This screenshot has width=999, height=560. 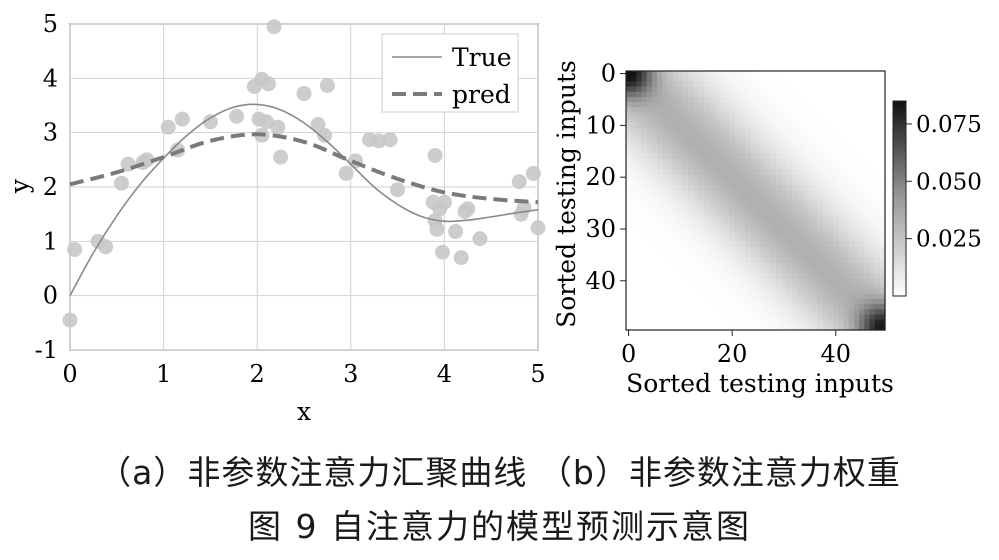 What do you see at coordinates (519, 182) in the screenshot?
I see `scatter-point` at bounding box center [519, 182].